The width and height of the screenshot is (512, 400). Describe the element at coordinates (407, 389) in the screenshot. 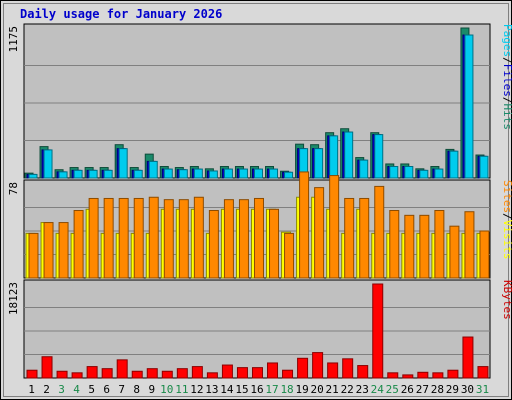

I see `day-label-26: 26` at that location.